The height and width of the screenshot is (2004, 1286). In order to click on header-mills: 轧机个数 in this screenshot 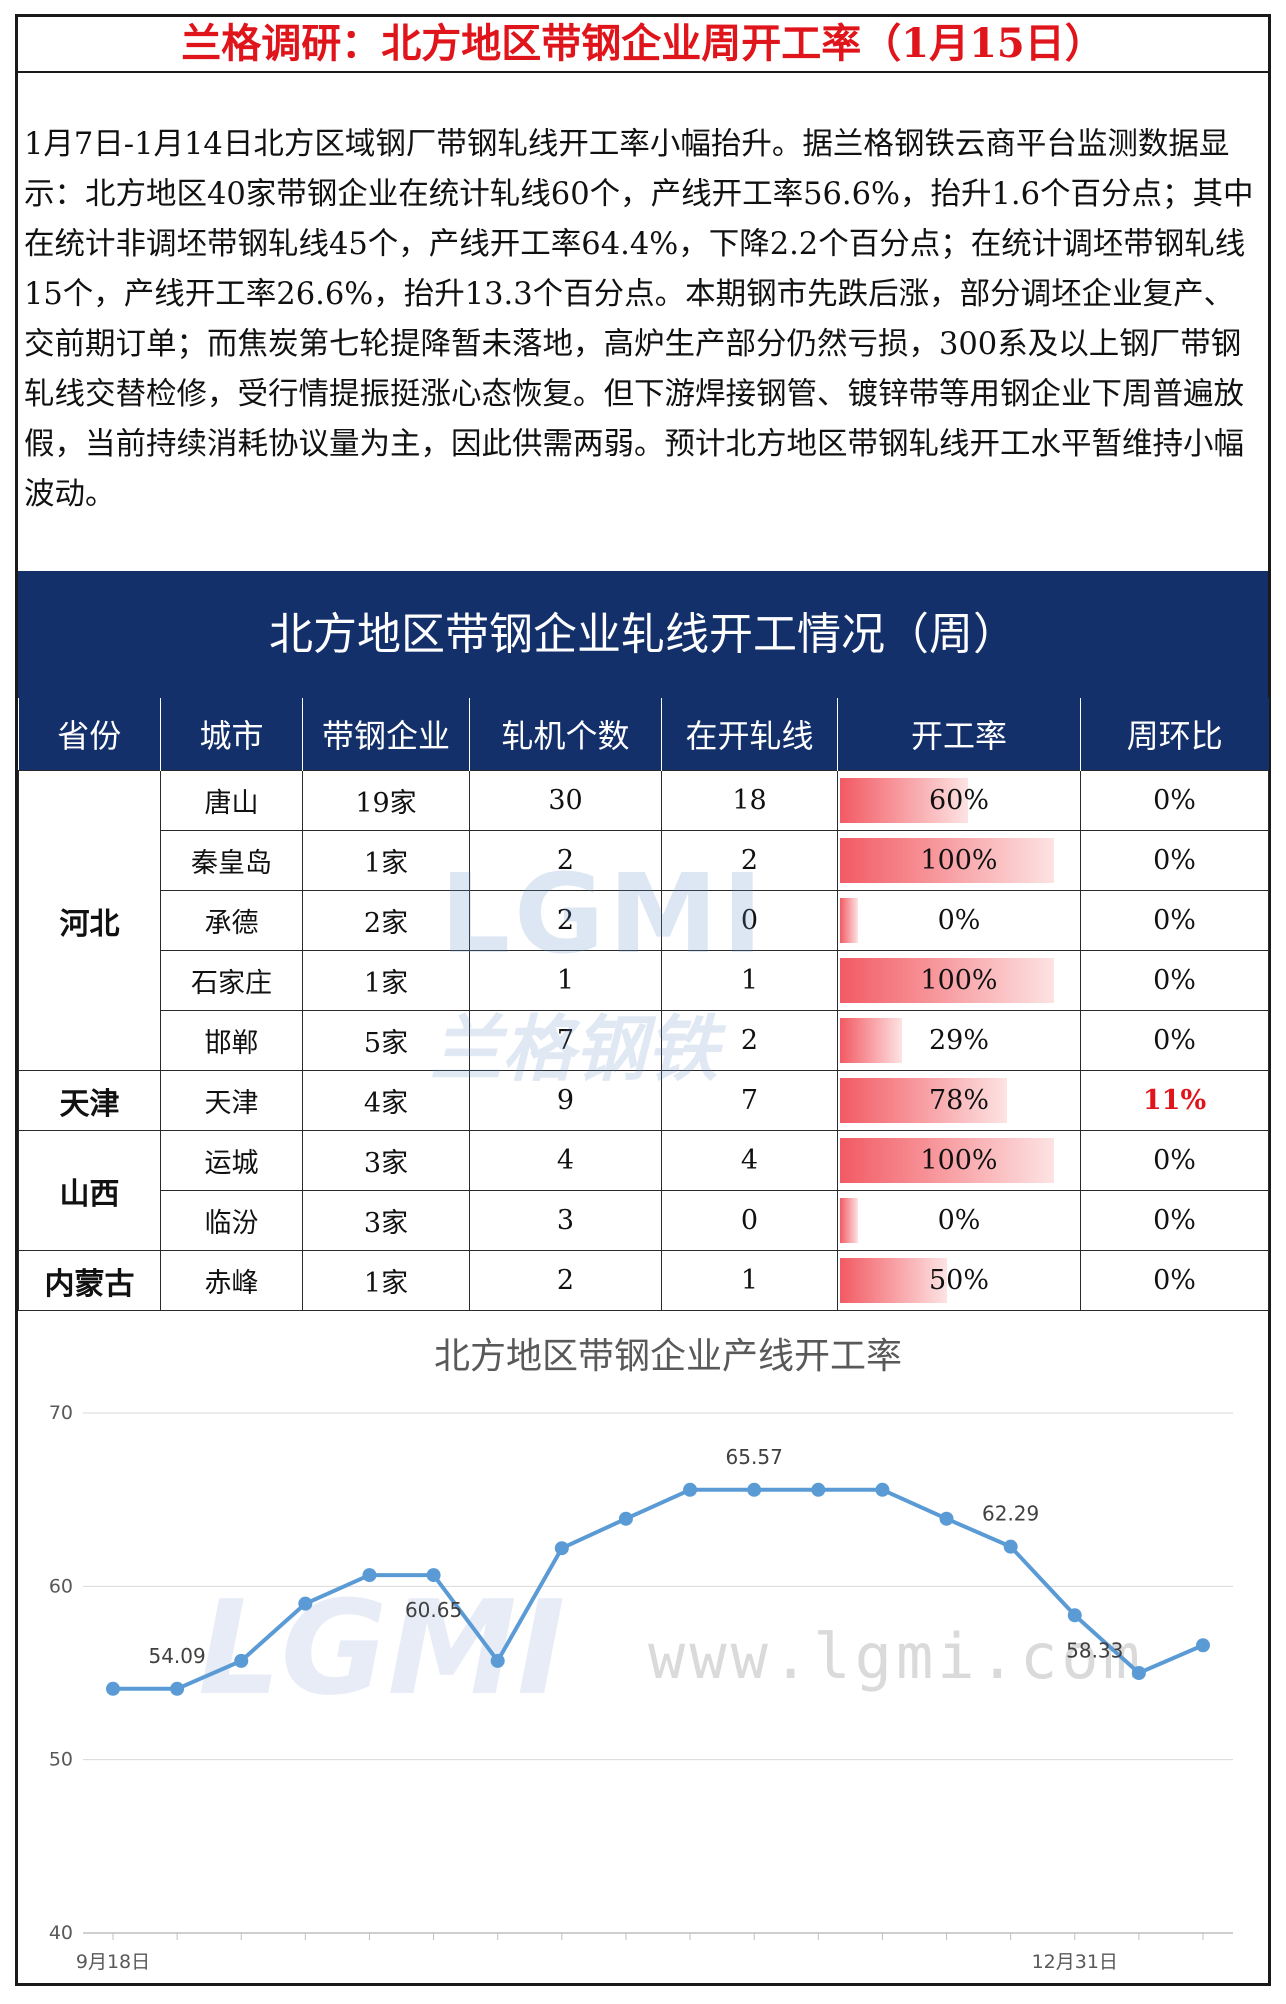, I will do `click(565, 734)`.